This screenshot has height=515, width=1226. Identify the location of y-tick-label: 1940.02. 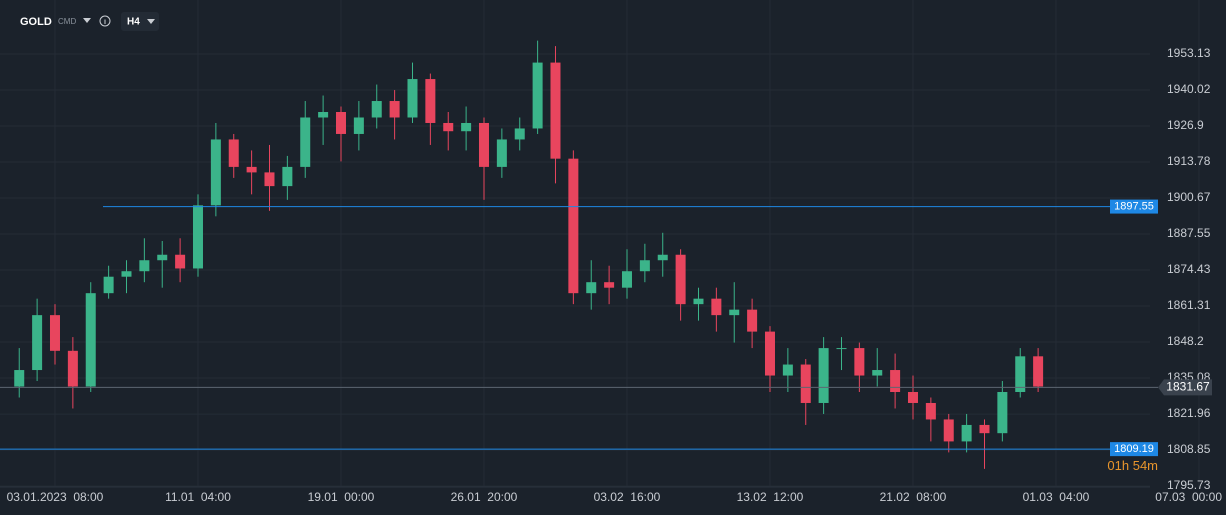
(1189, 89).